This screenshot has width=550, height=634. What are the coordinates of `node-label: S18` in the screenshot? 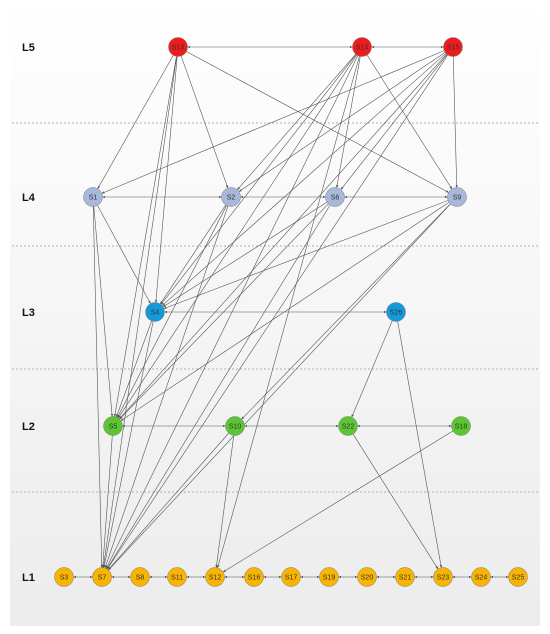 It's located at (461, 427).